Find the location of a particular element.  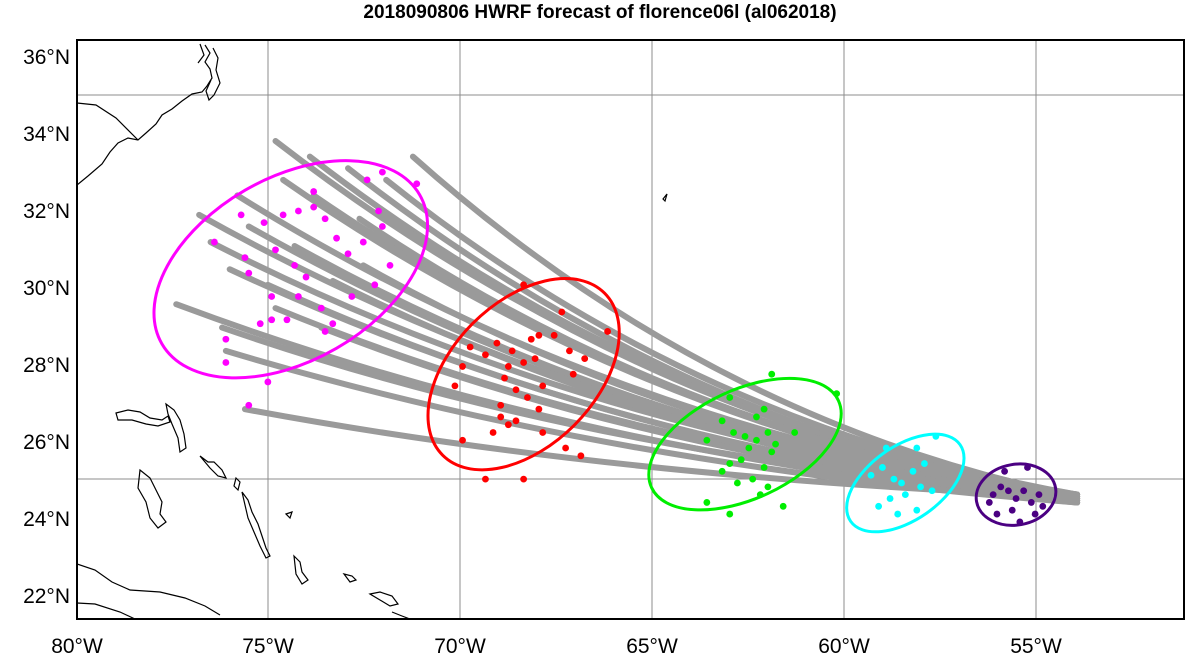

y-tick-26n: 26°N is located at coordinates (46, 442).